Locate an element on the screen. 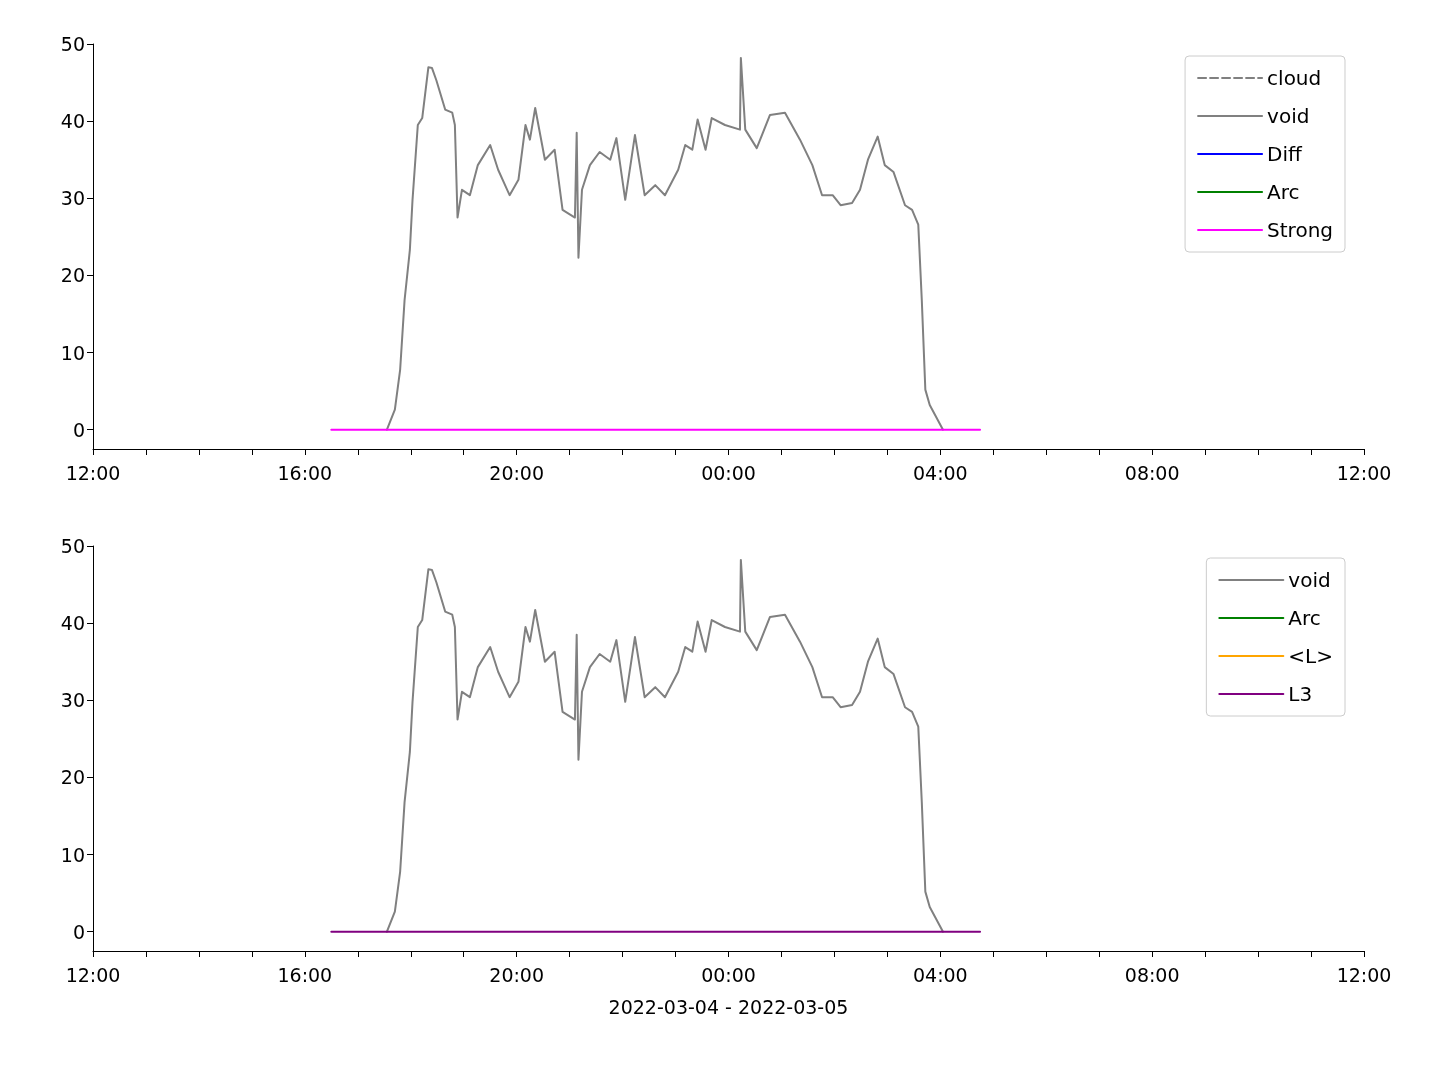 The image size is (1440, 1080). legend-label: <L> is located at coordinates (1311, 656).